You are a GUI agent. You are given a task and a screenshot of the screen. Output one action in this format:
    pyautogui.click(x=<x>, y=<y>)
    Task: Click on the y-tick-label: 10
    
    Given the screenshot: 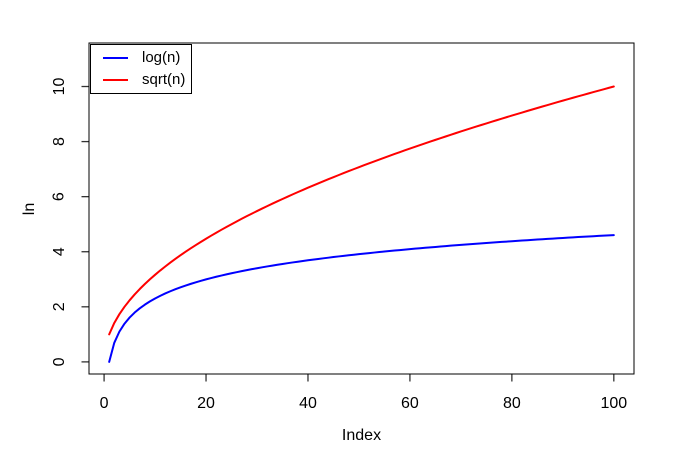 What is the action you would take?
    pyautogui.click(x=59, y=87)
    